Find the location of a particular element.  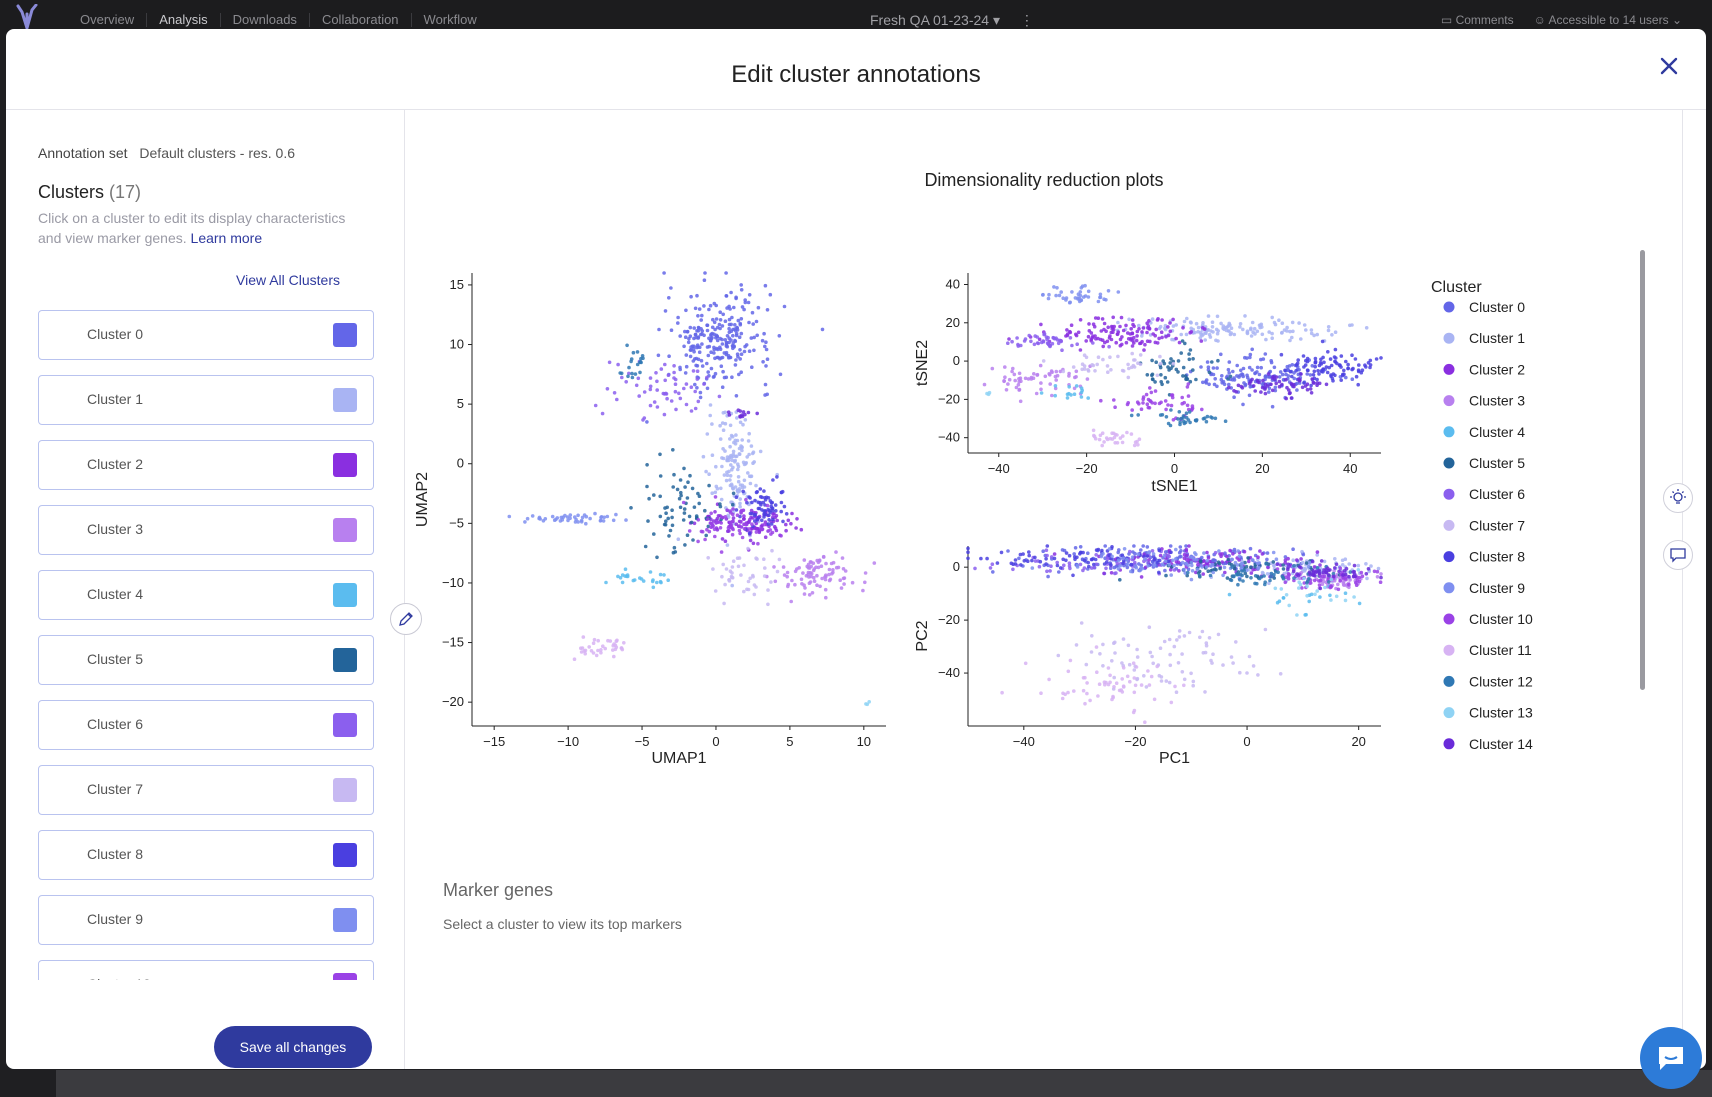

legend-scrollbar is located at coordinates (1642, 470).